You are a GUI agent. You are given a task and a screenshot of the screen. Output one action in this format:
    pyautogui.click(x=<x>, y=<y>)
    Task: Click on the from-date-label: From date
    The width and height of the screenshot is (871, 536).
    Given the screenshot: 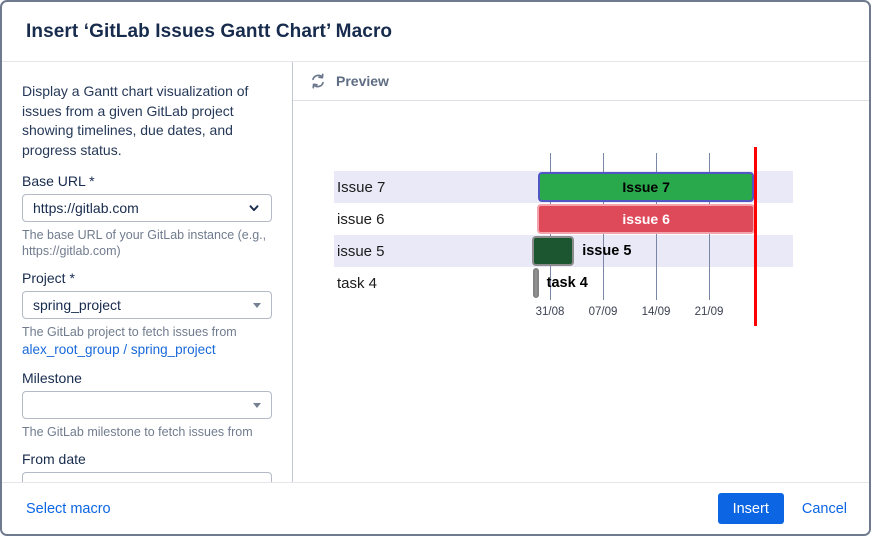 What is the action you would take?
    pyautogui.click(x=54, y=459)
    